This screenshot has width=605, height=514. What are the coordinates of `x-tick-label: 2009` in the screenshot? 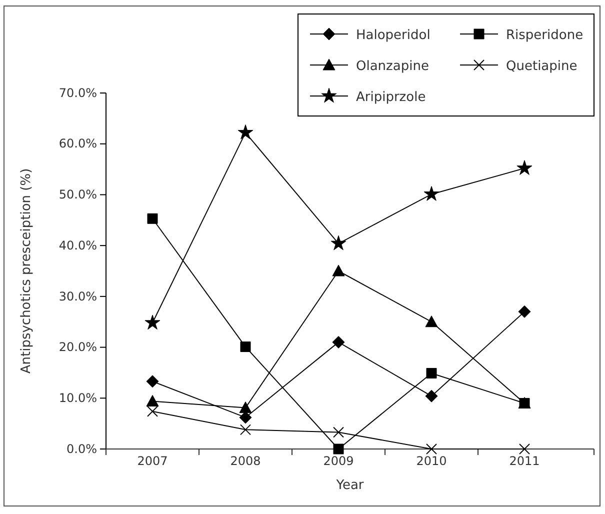 It's located at (338, 461).